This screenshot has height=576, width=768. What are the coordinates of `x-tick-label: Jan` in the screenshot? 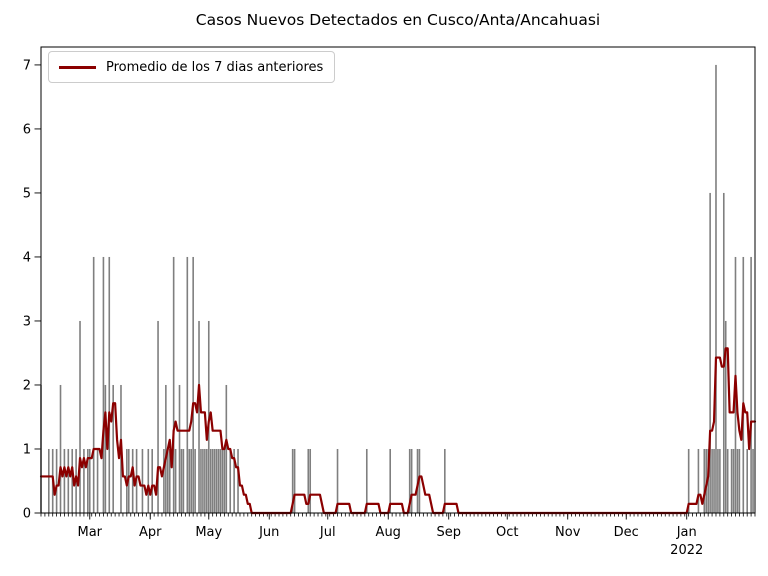 It's located at (686, 532).